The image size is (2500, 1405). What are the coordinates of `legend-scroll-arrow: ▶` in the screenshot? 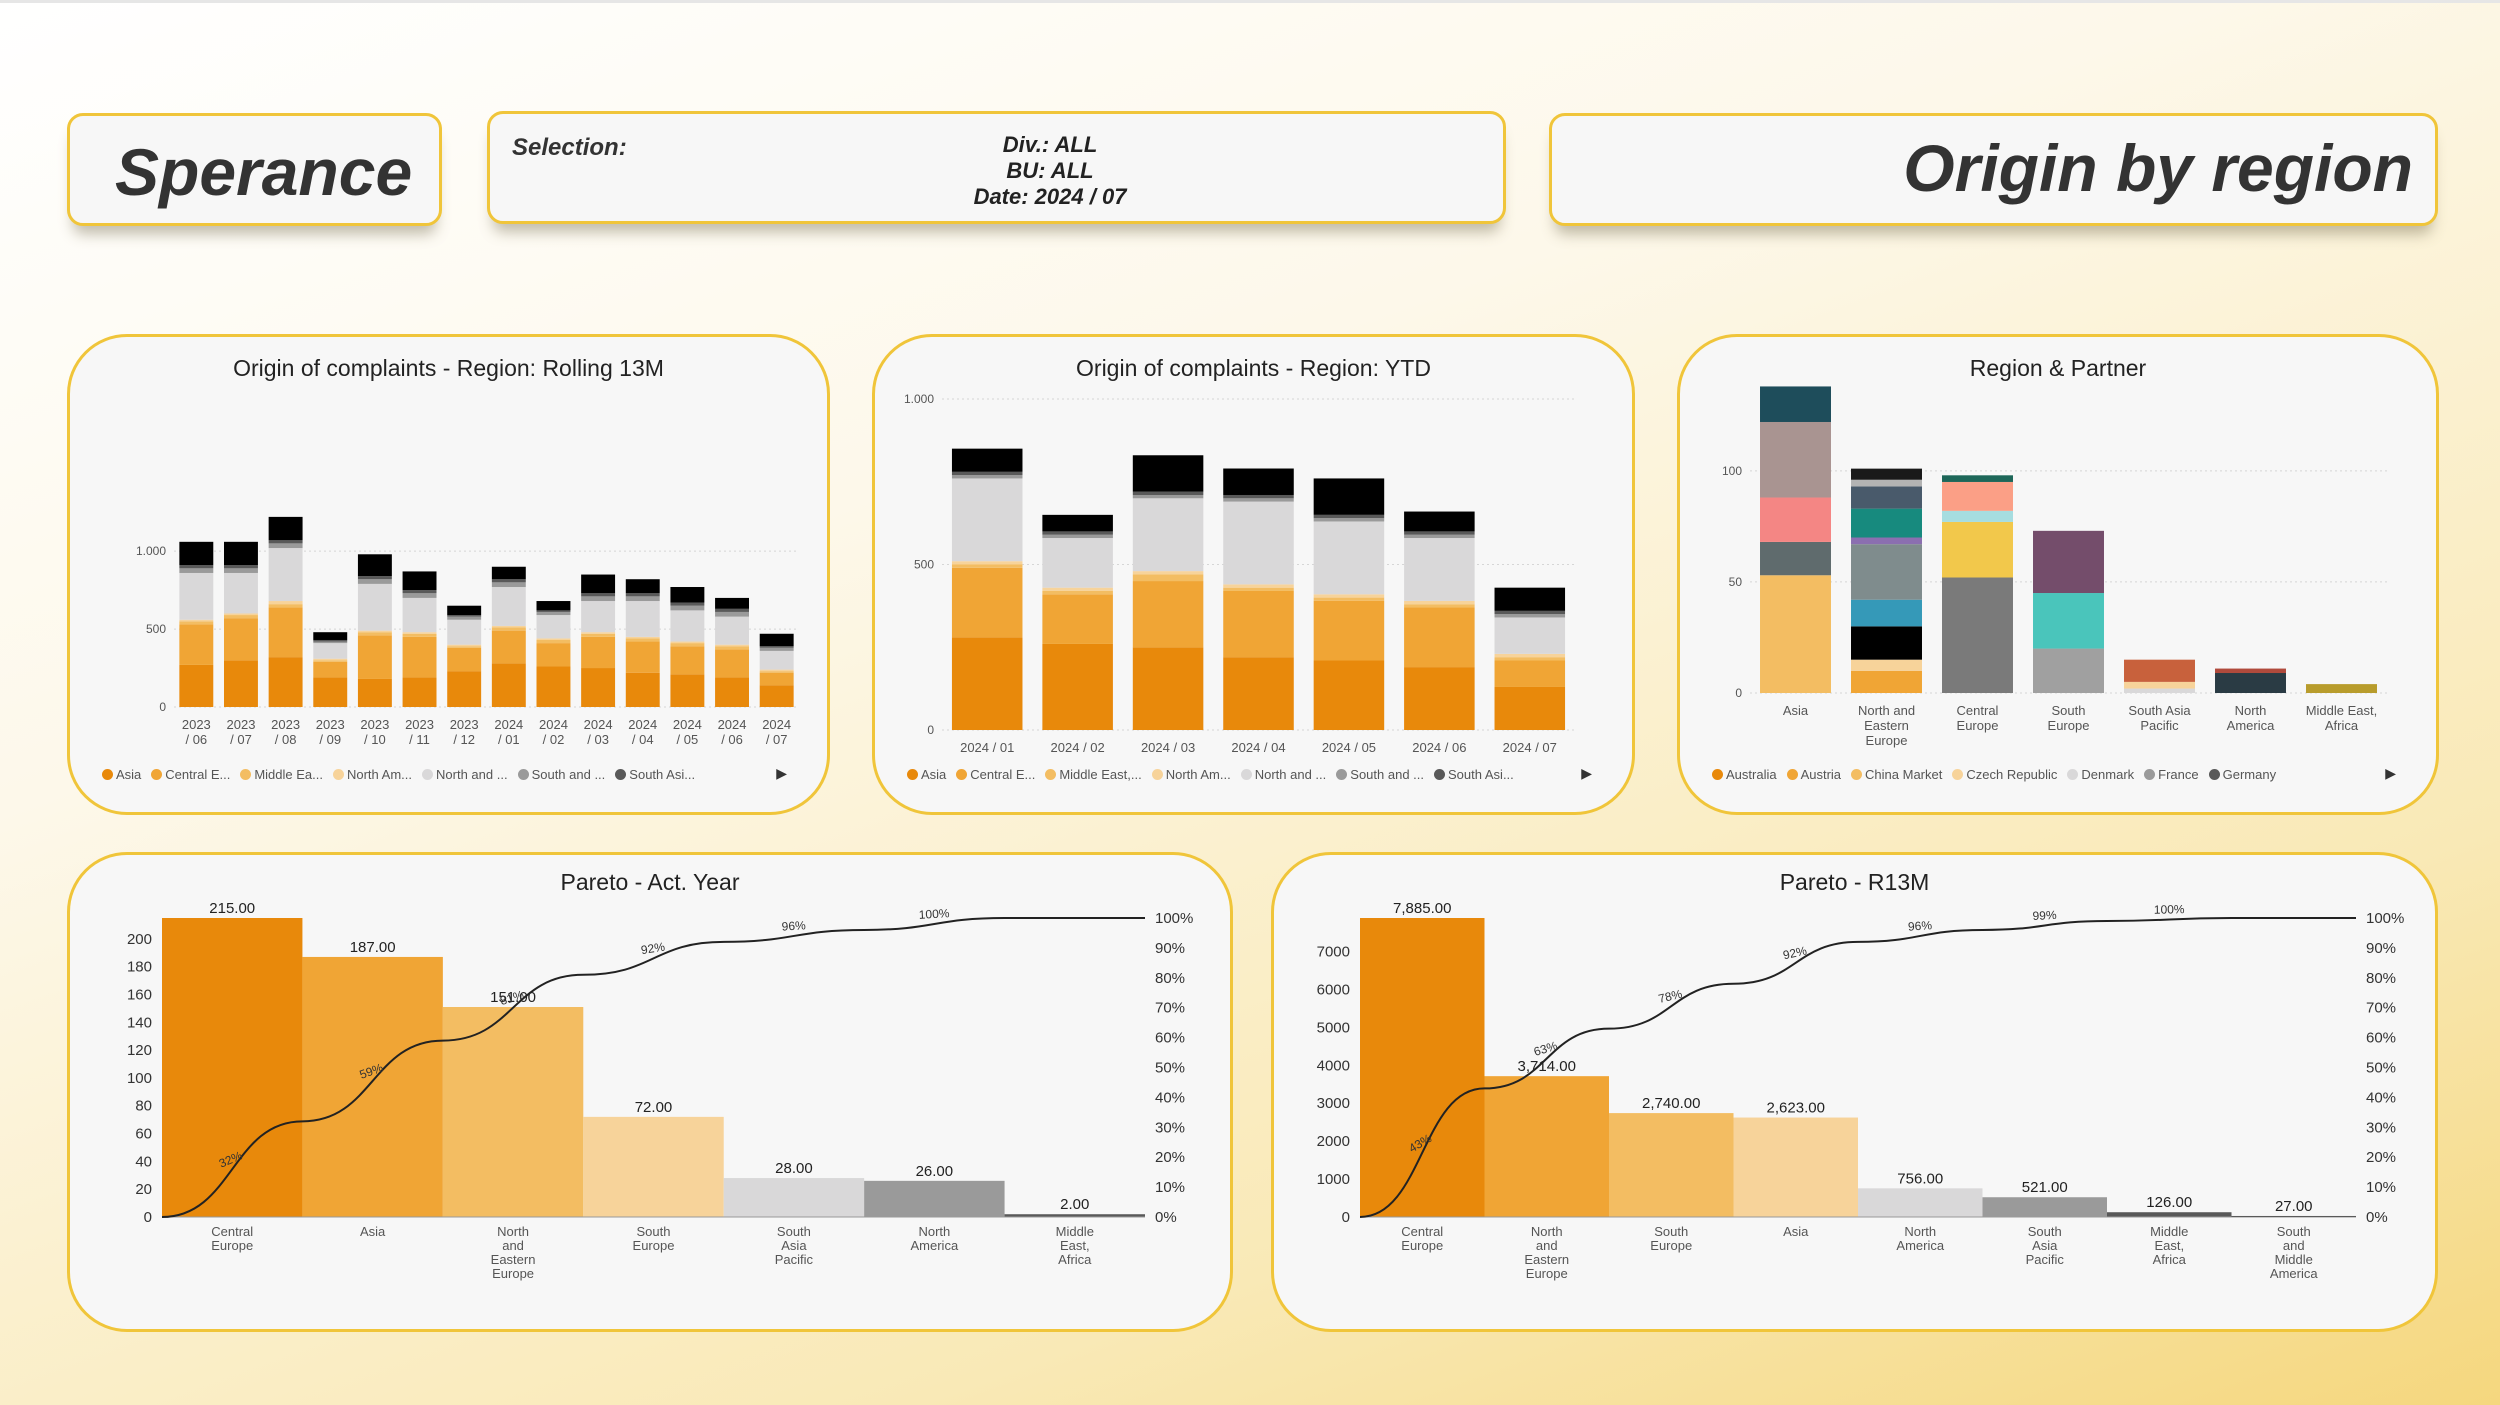 It's located at (1586, 773).